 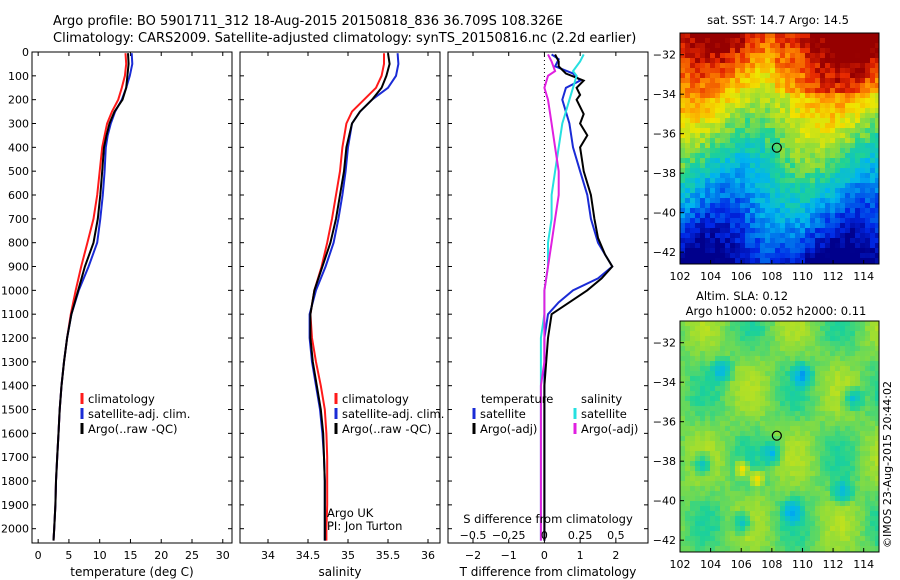 What do you see at coordinates (509, 535) in the screenshot?
I see `s-difference-tick-label: −0.25` at bounding box center [509, 535].